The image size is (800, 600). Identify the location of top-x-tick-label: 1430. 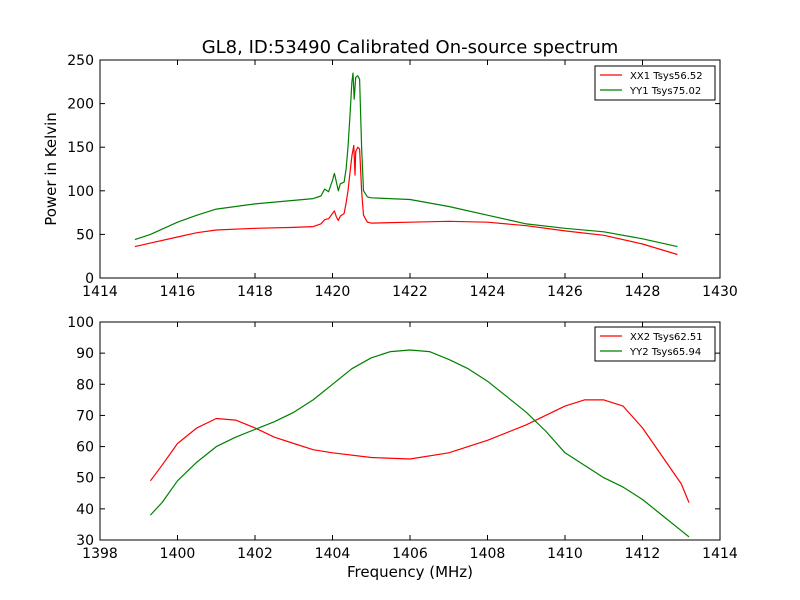
(720, 292).